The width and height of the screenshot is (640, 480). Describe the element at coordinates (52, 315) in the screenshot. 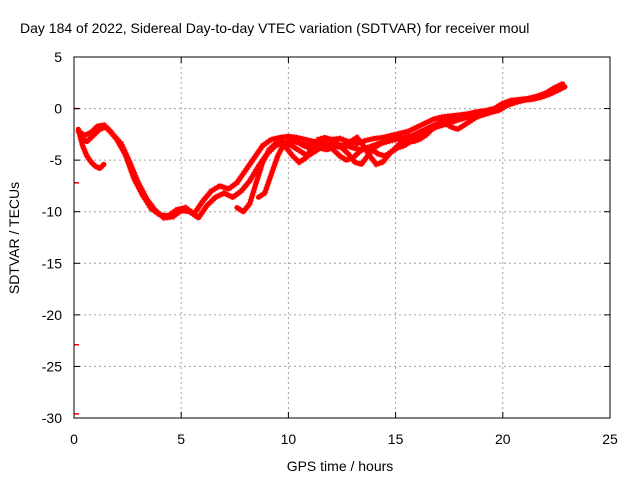

I see `y-tick-label: -20` at that location.